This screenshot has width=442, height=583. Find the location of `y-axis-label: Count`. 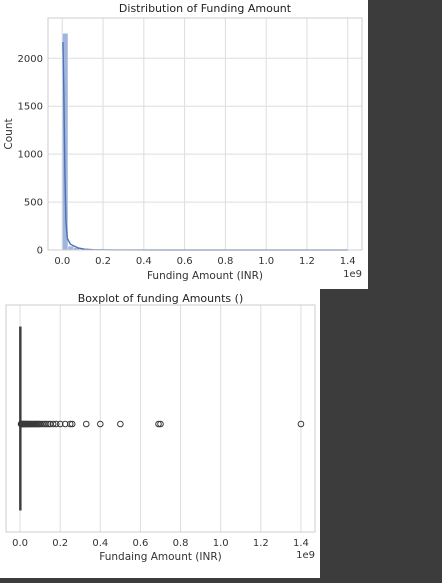

y-axis-label: Count is located at coordinates (9, 133).